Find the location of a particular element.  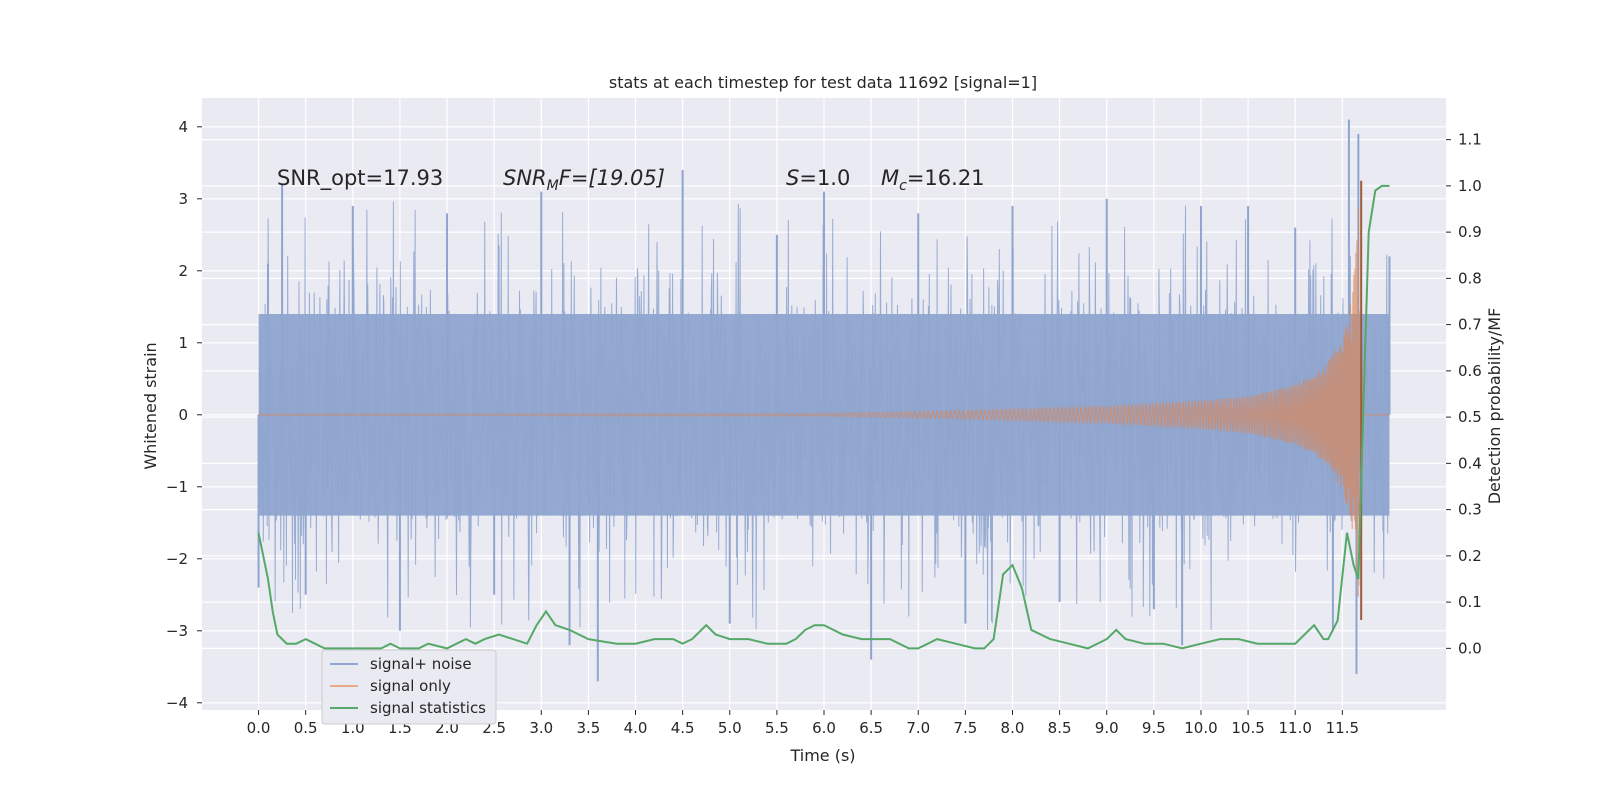

annotation-s: S=1.0 is located at coordinates (818, 178).